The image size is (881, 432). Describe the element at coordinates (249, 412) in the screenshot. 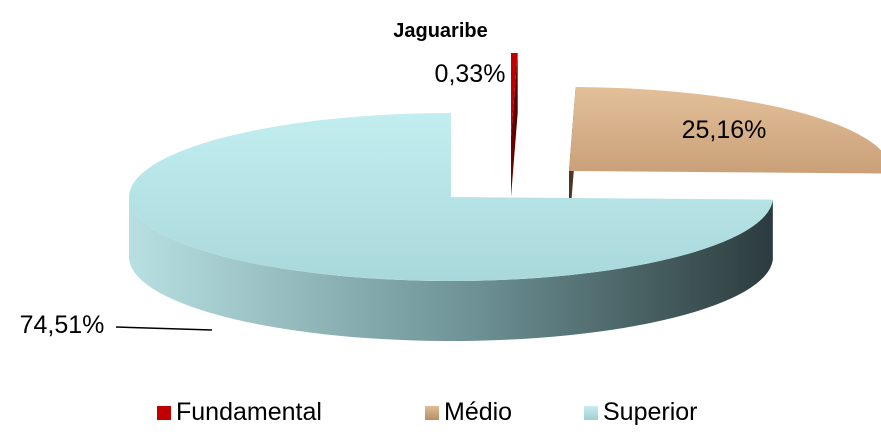

I see `legend-label-fundamental: Fundamental` at that location.